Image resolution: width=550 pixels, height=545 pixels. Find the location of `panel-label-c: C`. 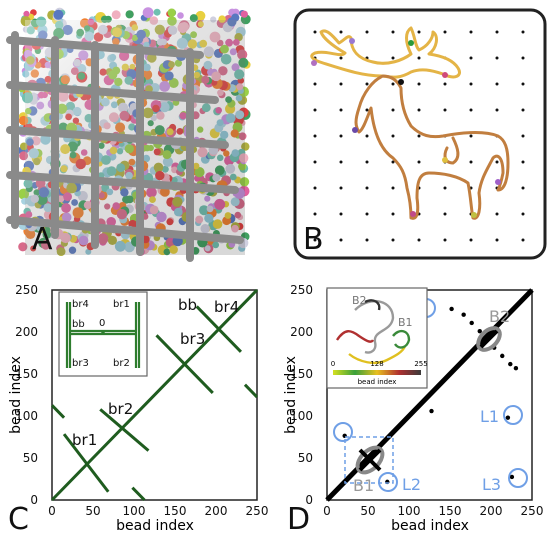

panel-label-c: C is located at coordinates (18, 519).